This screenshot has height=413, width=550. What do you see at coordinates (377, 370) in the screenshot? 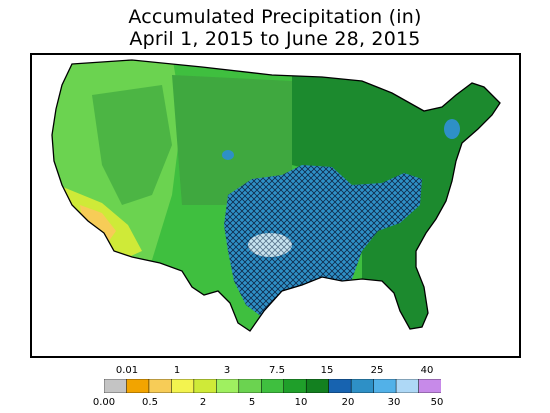
I see `legend-label-top: 25` at bounding box center [377, 370].